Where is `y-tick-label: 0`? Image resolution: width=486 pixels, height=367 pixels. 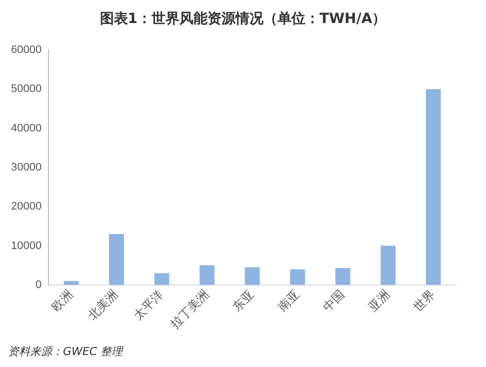 y-tick-label: 0 is located at coordinates (38, 284).